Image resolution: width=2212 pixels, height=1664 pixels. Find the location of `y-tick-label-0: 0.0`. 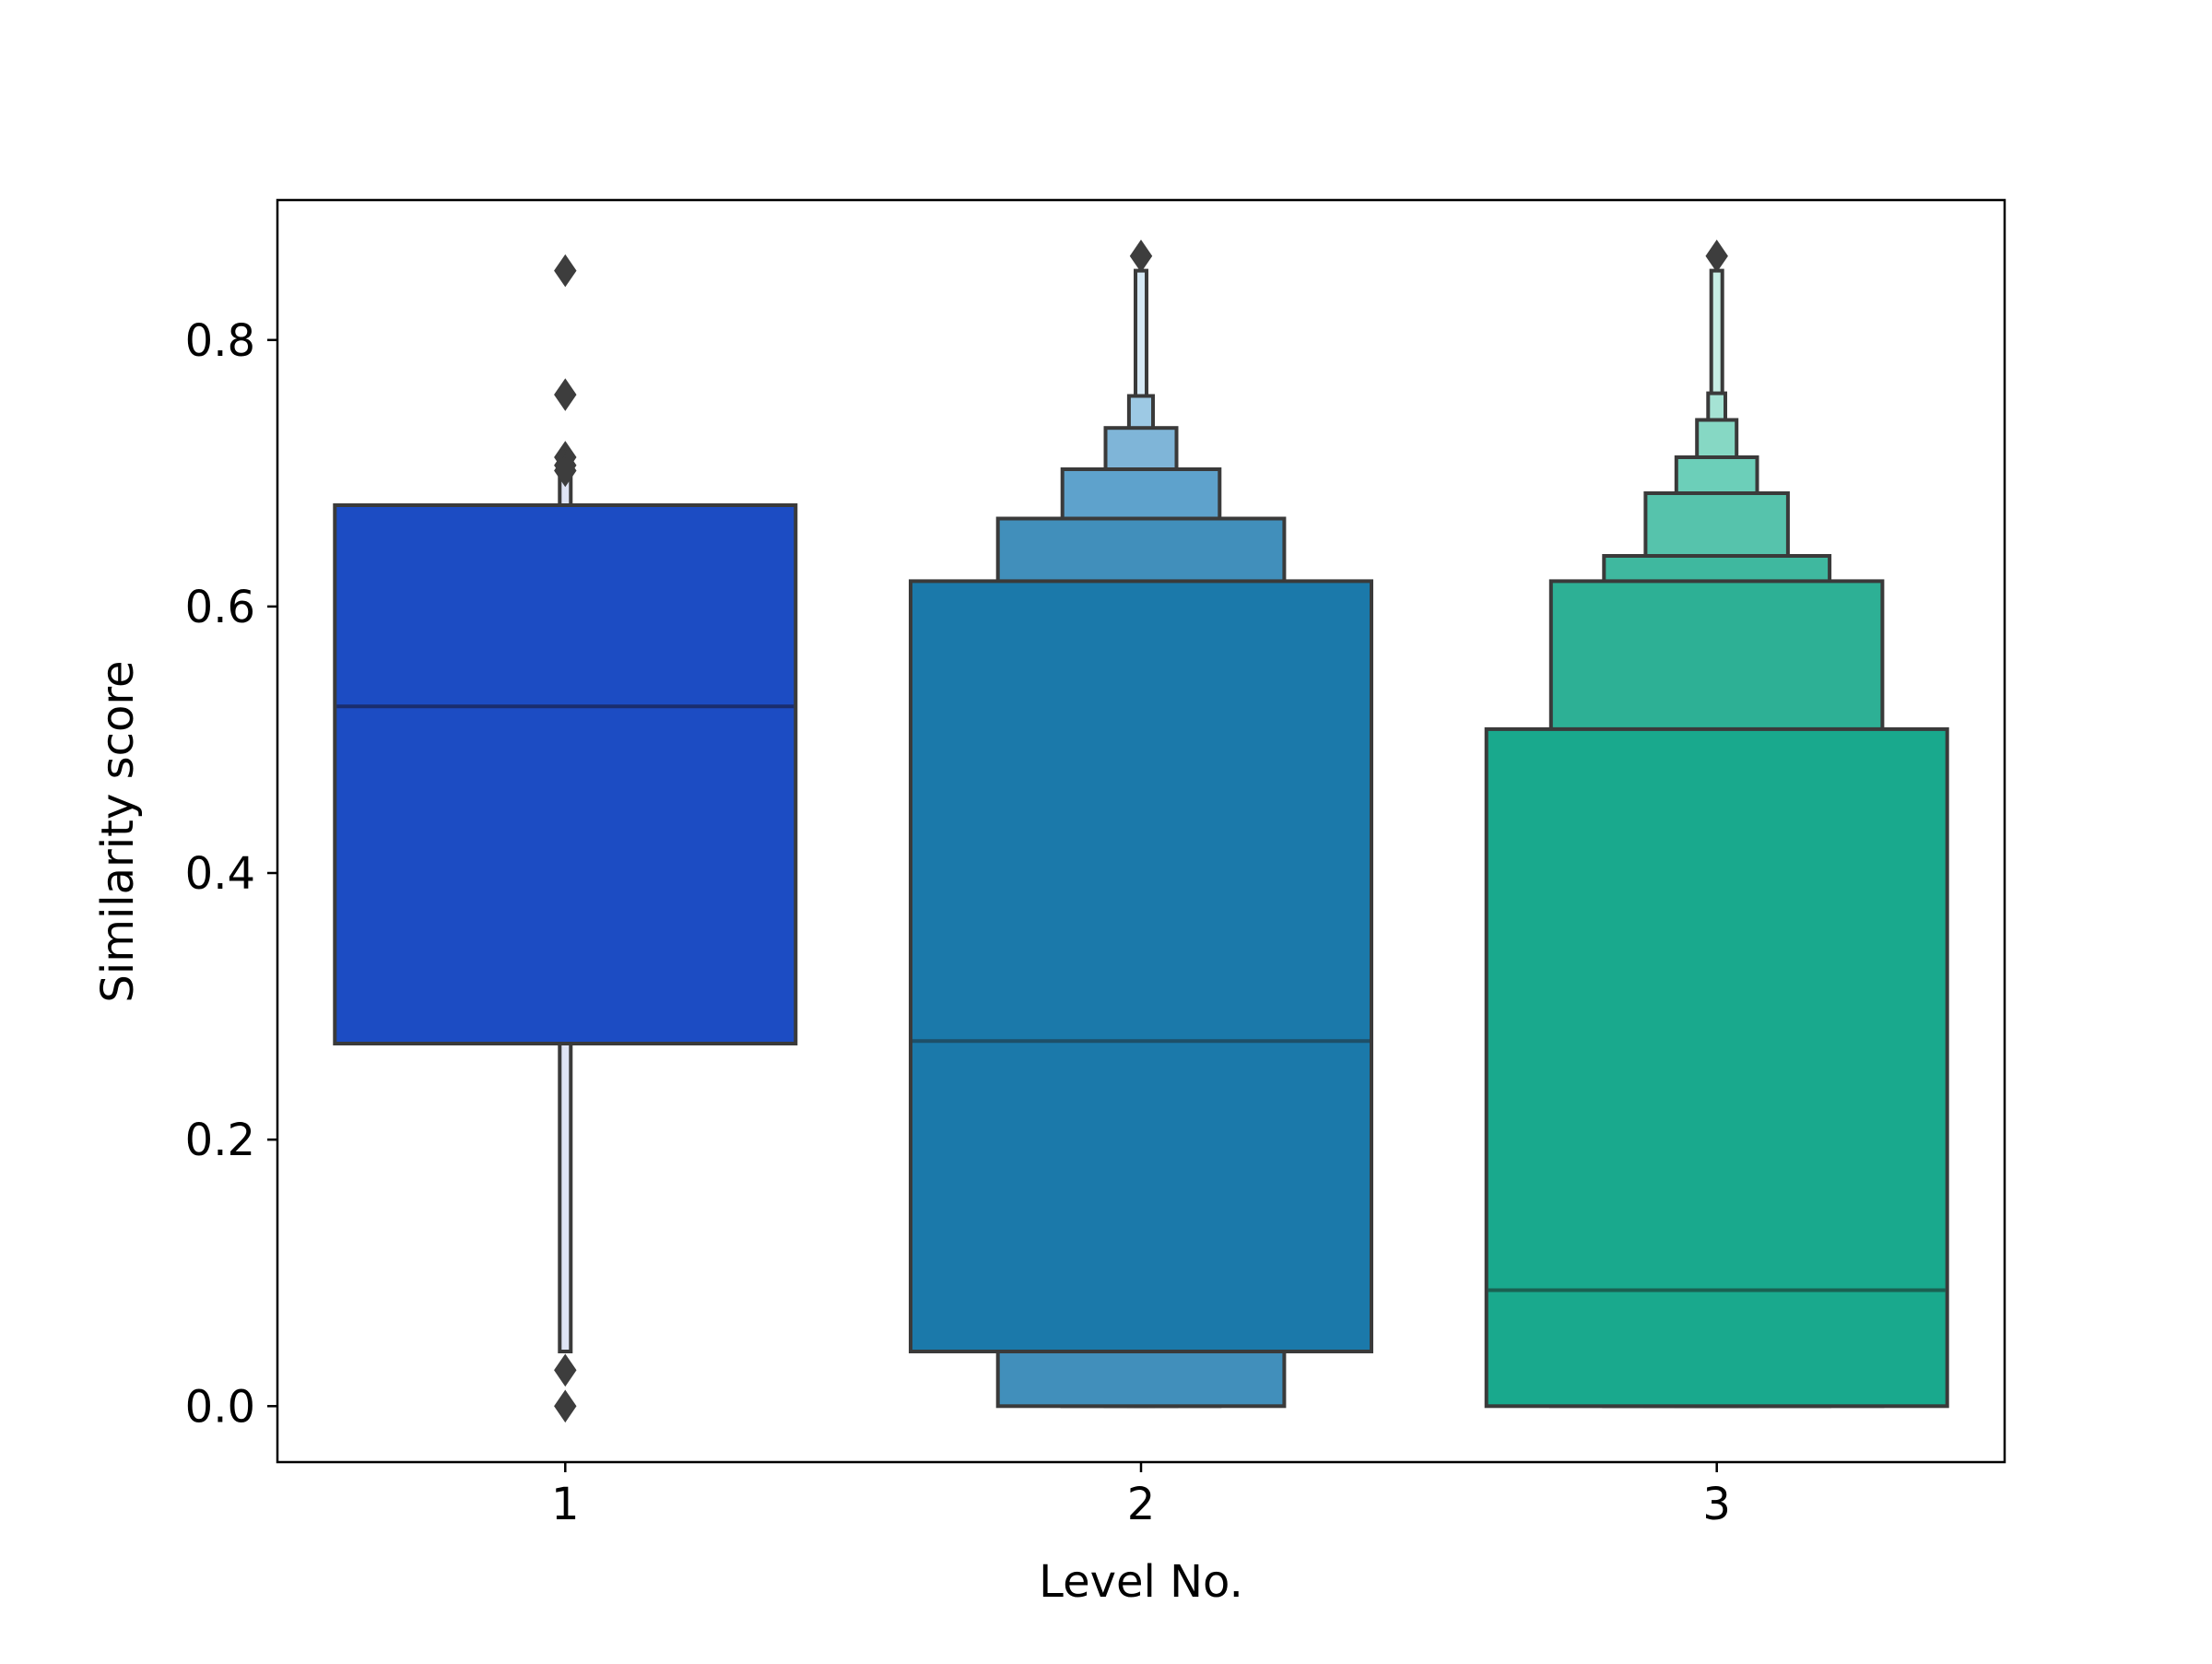

y-tick-label-0: 0.0 is located at coordinates (220, 1407).